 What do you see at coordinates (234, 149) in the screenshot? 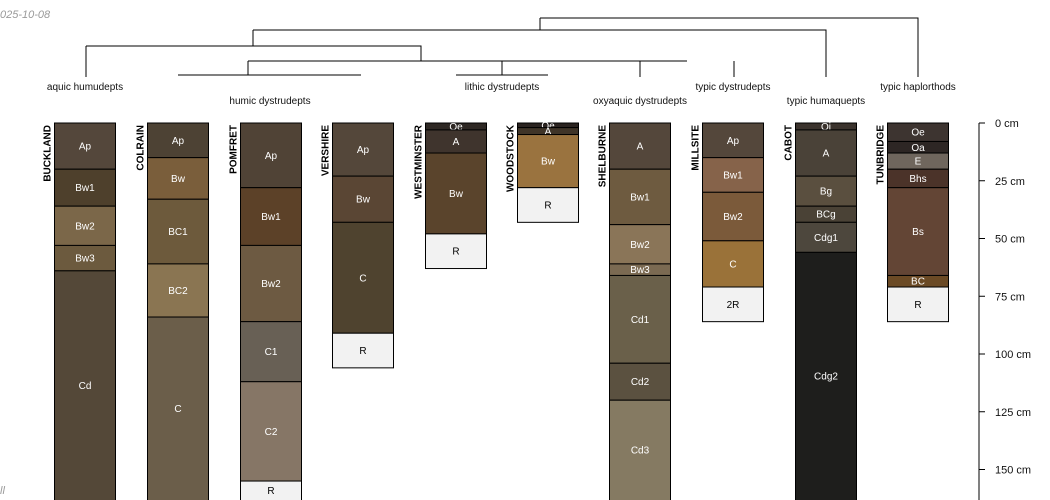
I see `profile-name: POMFRET` at bounding box center [234, 149].